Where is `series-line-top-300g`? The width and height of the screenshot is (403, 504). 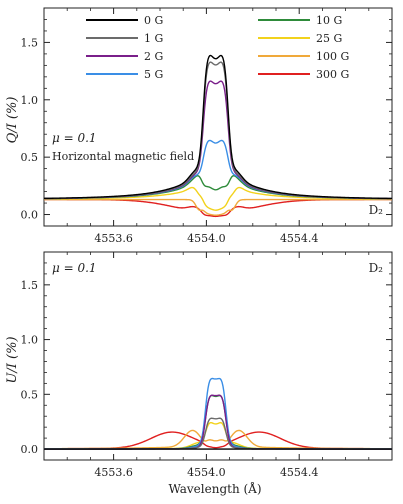
series-line-top-300g is located at coordinates (218, 208).